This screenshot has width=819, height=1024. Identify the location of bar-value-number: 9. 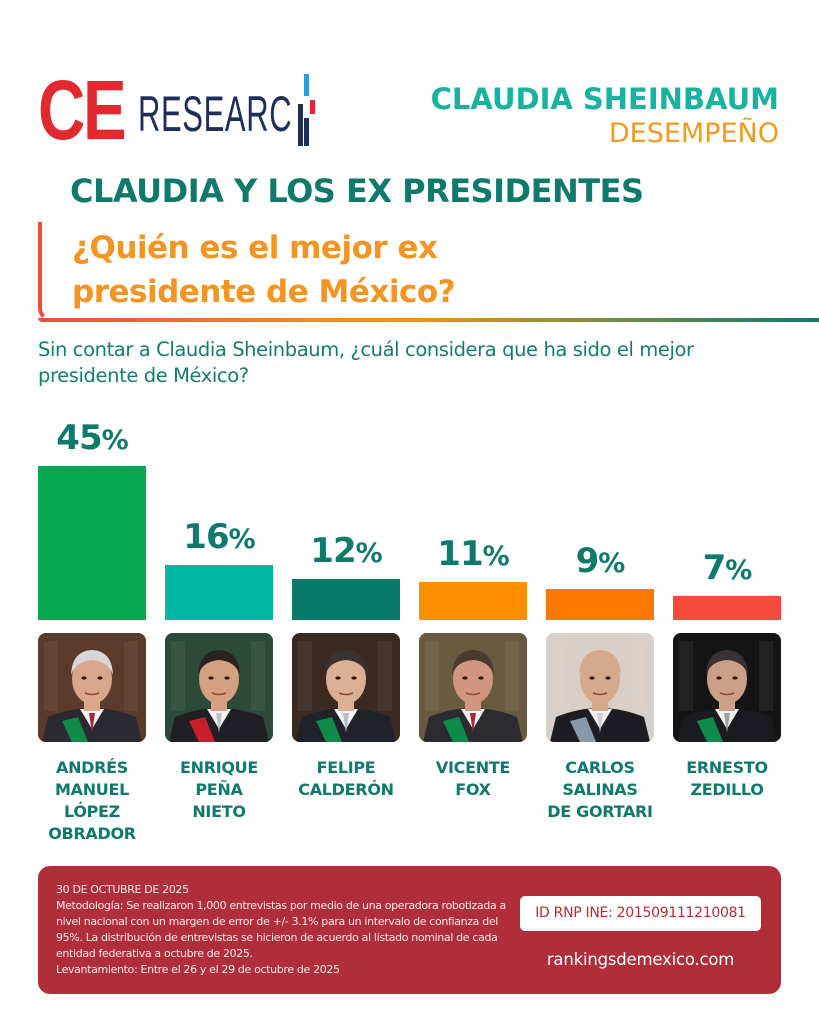
(587, 561).